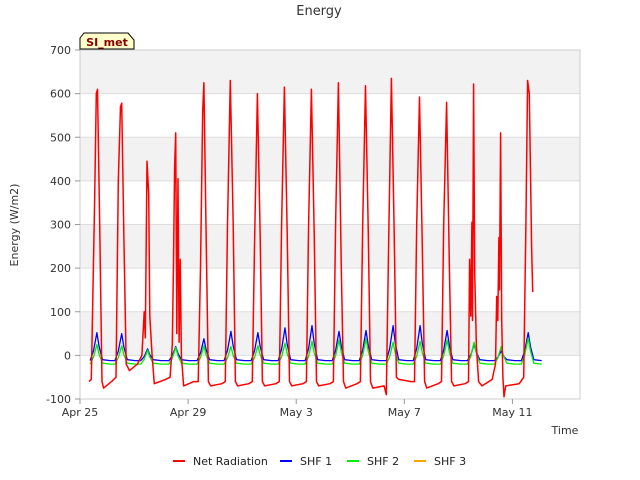 Image resolution: width=640 pixels, height=480 pixels. Describe the element at coordinates (60, 94) in the screenshot. I see `y-tick-label: 600` at that location.